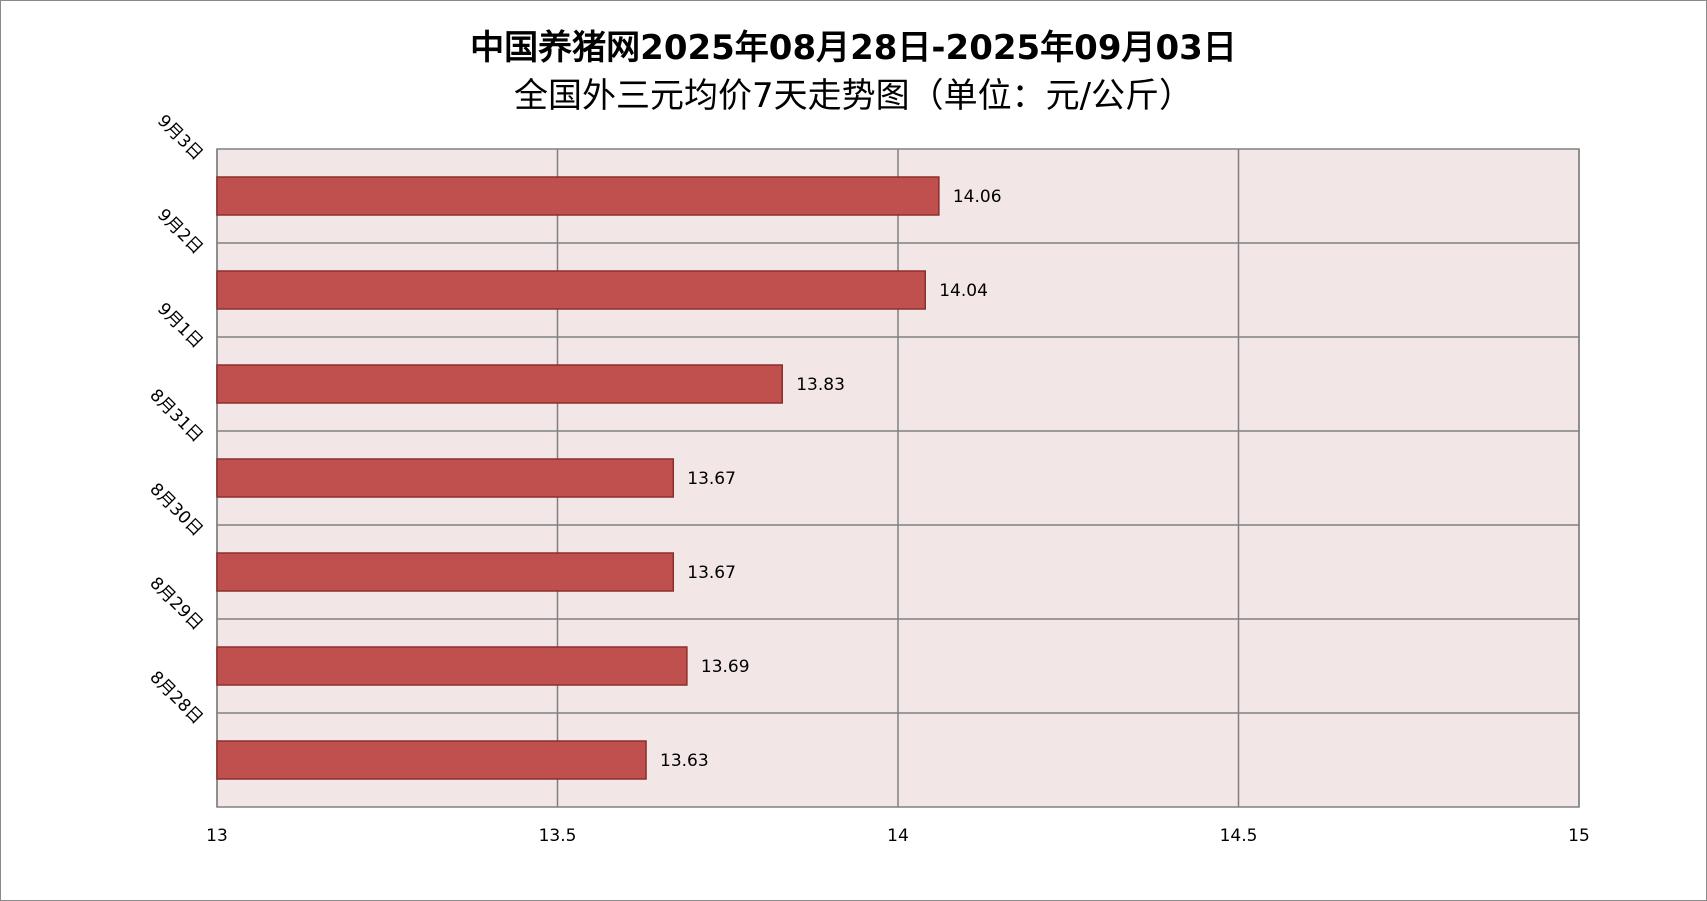 This screenshot has width=1707, height=901. What do you see at coordinates (175, 697) in the screenshot?
I see `y-category-label: 8月28日` at bounding box center [175, 697].